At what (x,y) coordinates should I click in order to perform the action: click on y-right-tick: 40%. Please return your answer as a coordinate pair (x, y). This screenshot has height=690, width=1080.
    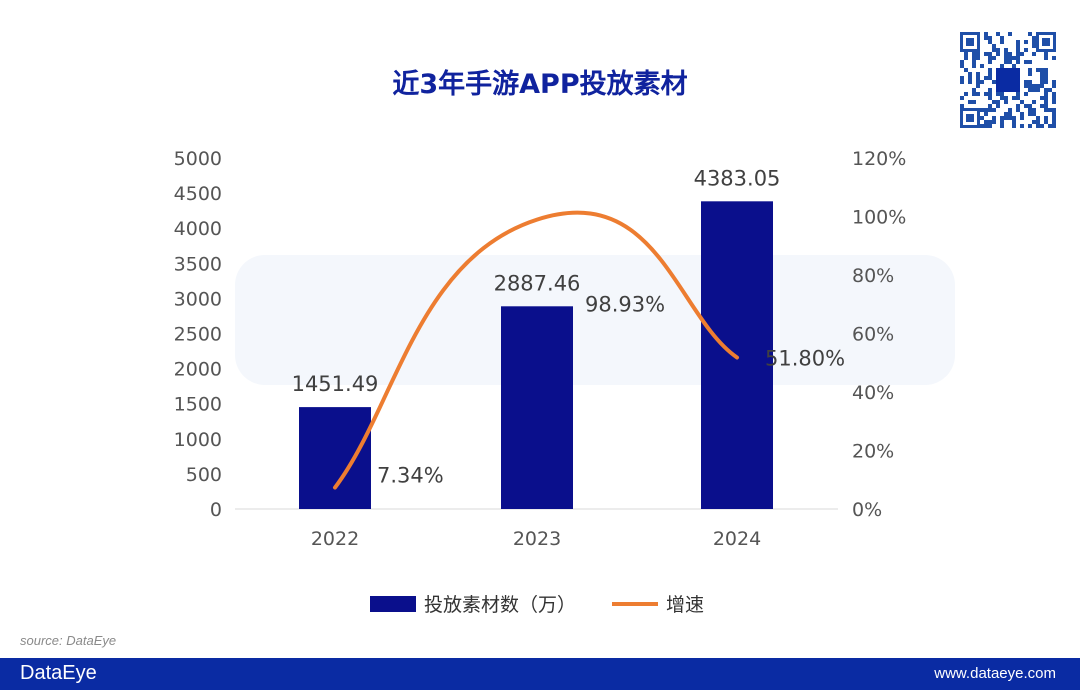
    Looking at the image, I should click on (873, 393).